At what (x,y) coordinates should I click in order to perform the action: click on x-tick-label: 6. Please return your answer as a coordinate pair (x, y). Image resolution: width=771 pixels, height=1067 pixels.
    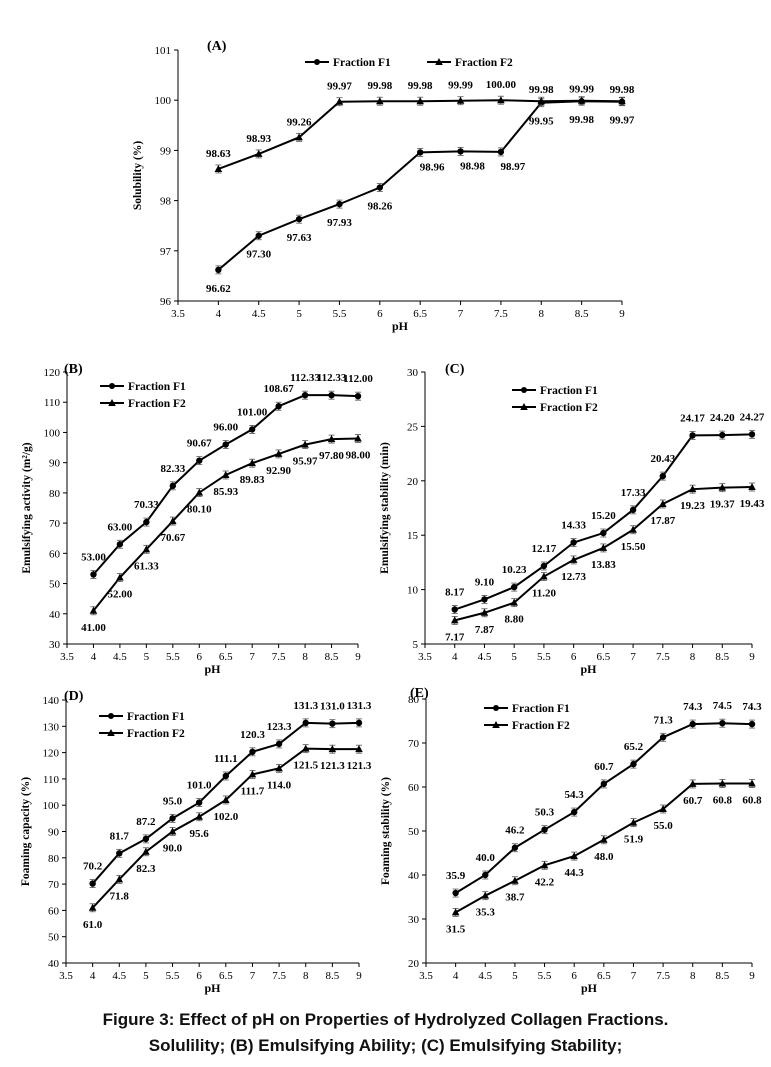
    Looking at the image, I should click on (574, 976).